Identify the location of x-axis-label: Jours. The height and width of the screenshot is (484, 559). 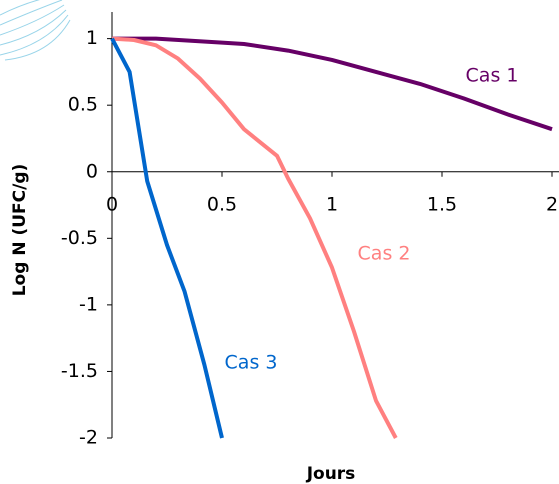
(331, 474).